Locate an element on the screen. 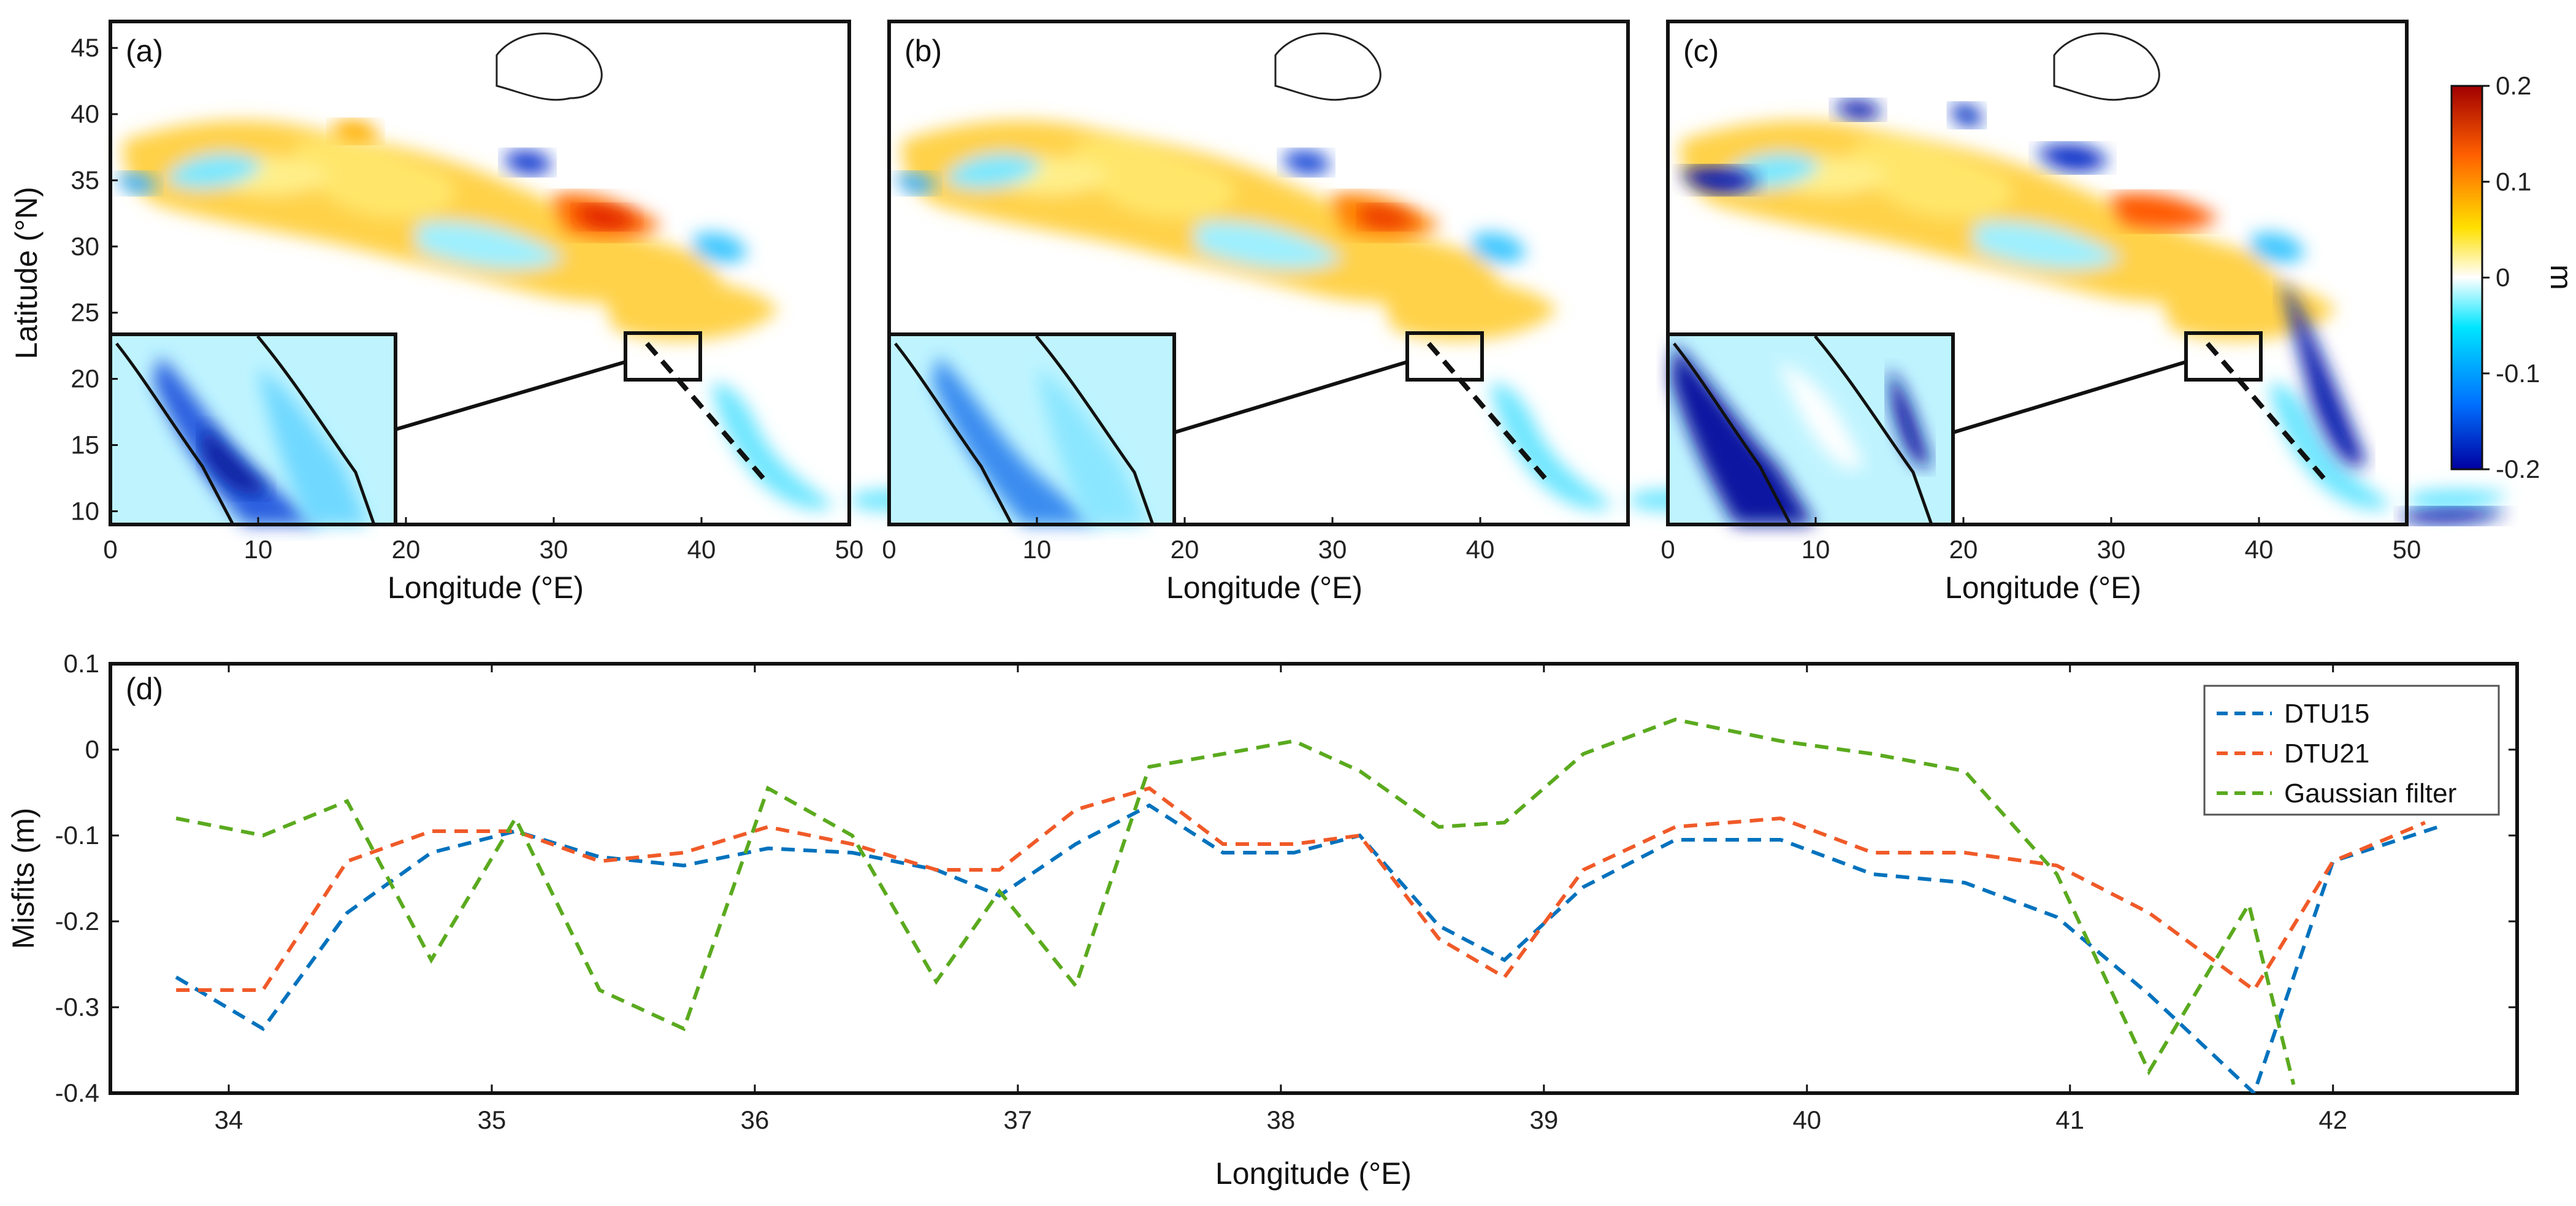 The height and width of the screenshot is (1206, 2576). map-frame-a is located at coordinates (480, 273).